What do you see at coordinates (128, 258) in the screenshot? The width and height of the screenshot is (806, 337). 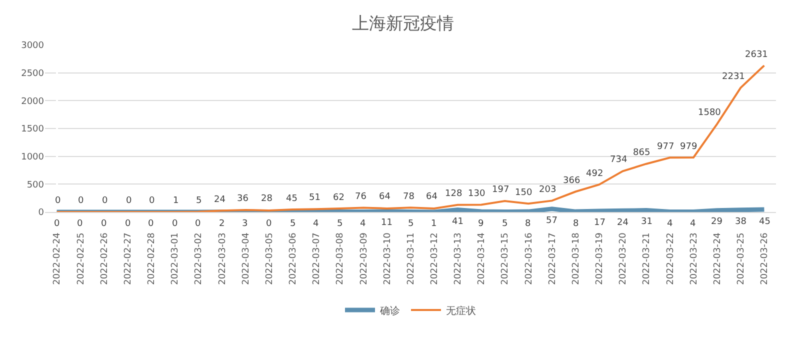 I see `x-tick-label: 2022-02-27` at bounding box center [128, 258].